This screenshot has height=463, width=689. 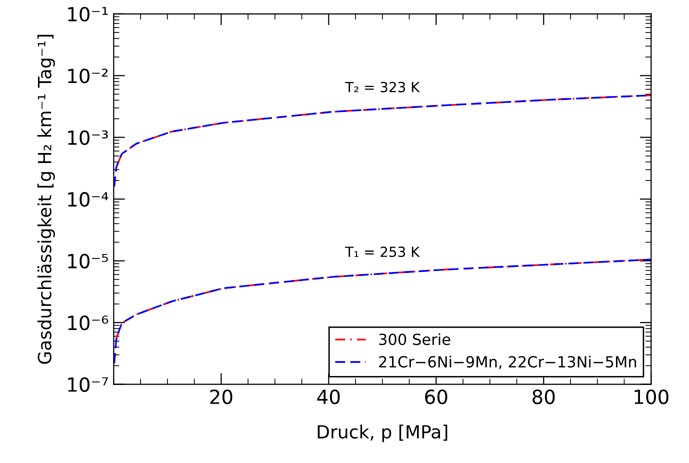 What do you see at coordinates (651, 396) in the screenshot?
I see `x-tick-label: 100` at bounding box center [651, 396].